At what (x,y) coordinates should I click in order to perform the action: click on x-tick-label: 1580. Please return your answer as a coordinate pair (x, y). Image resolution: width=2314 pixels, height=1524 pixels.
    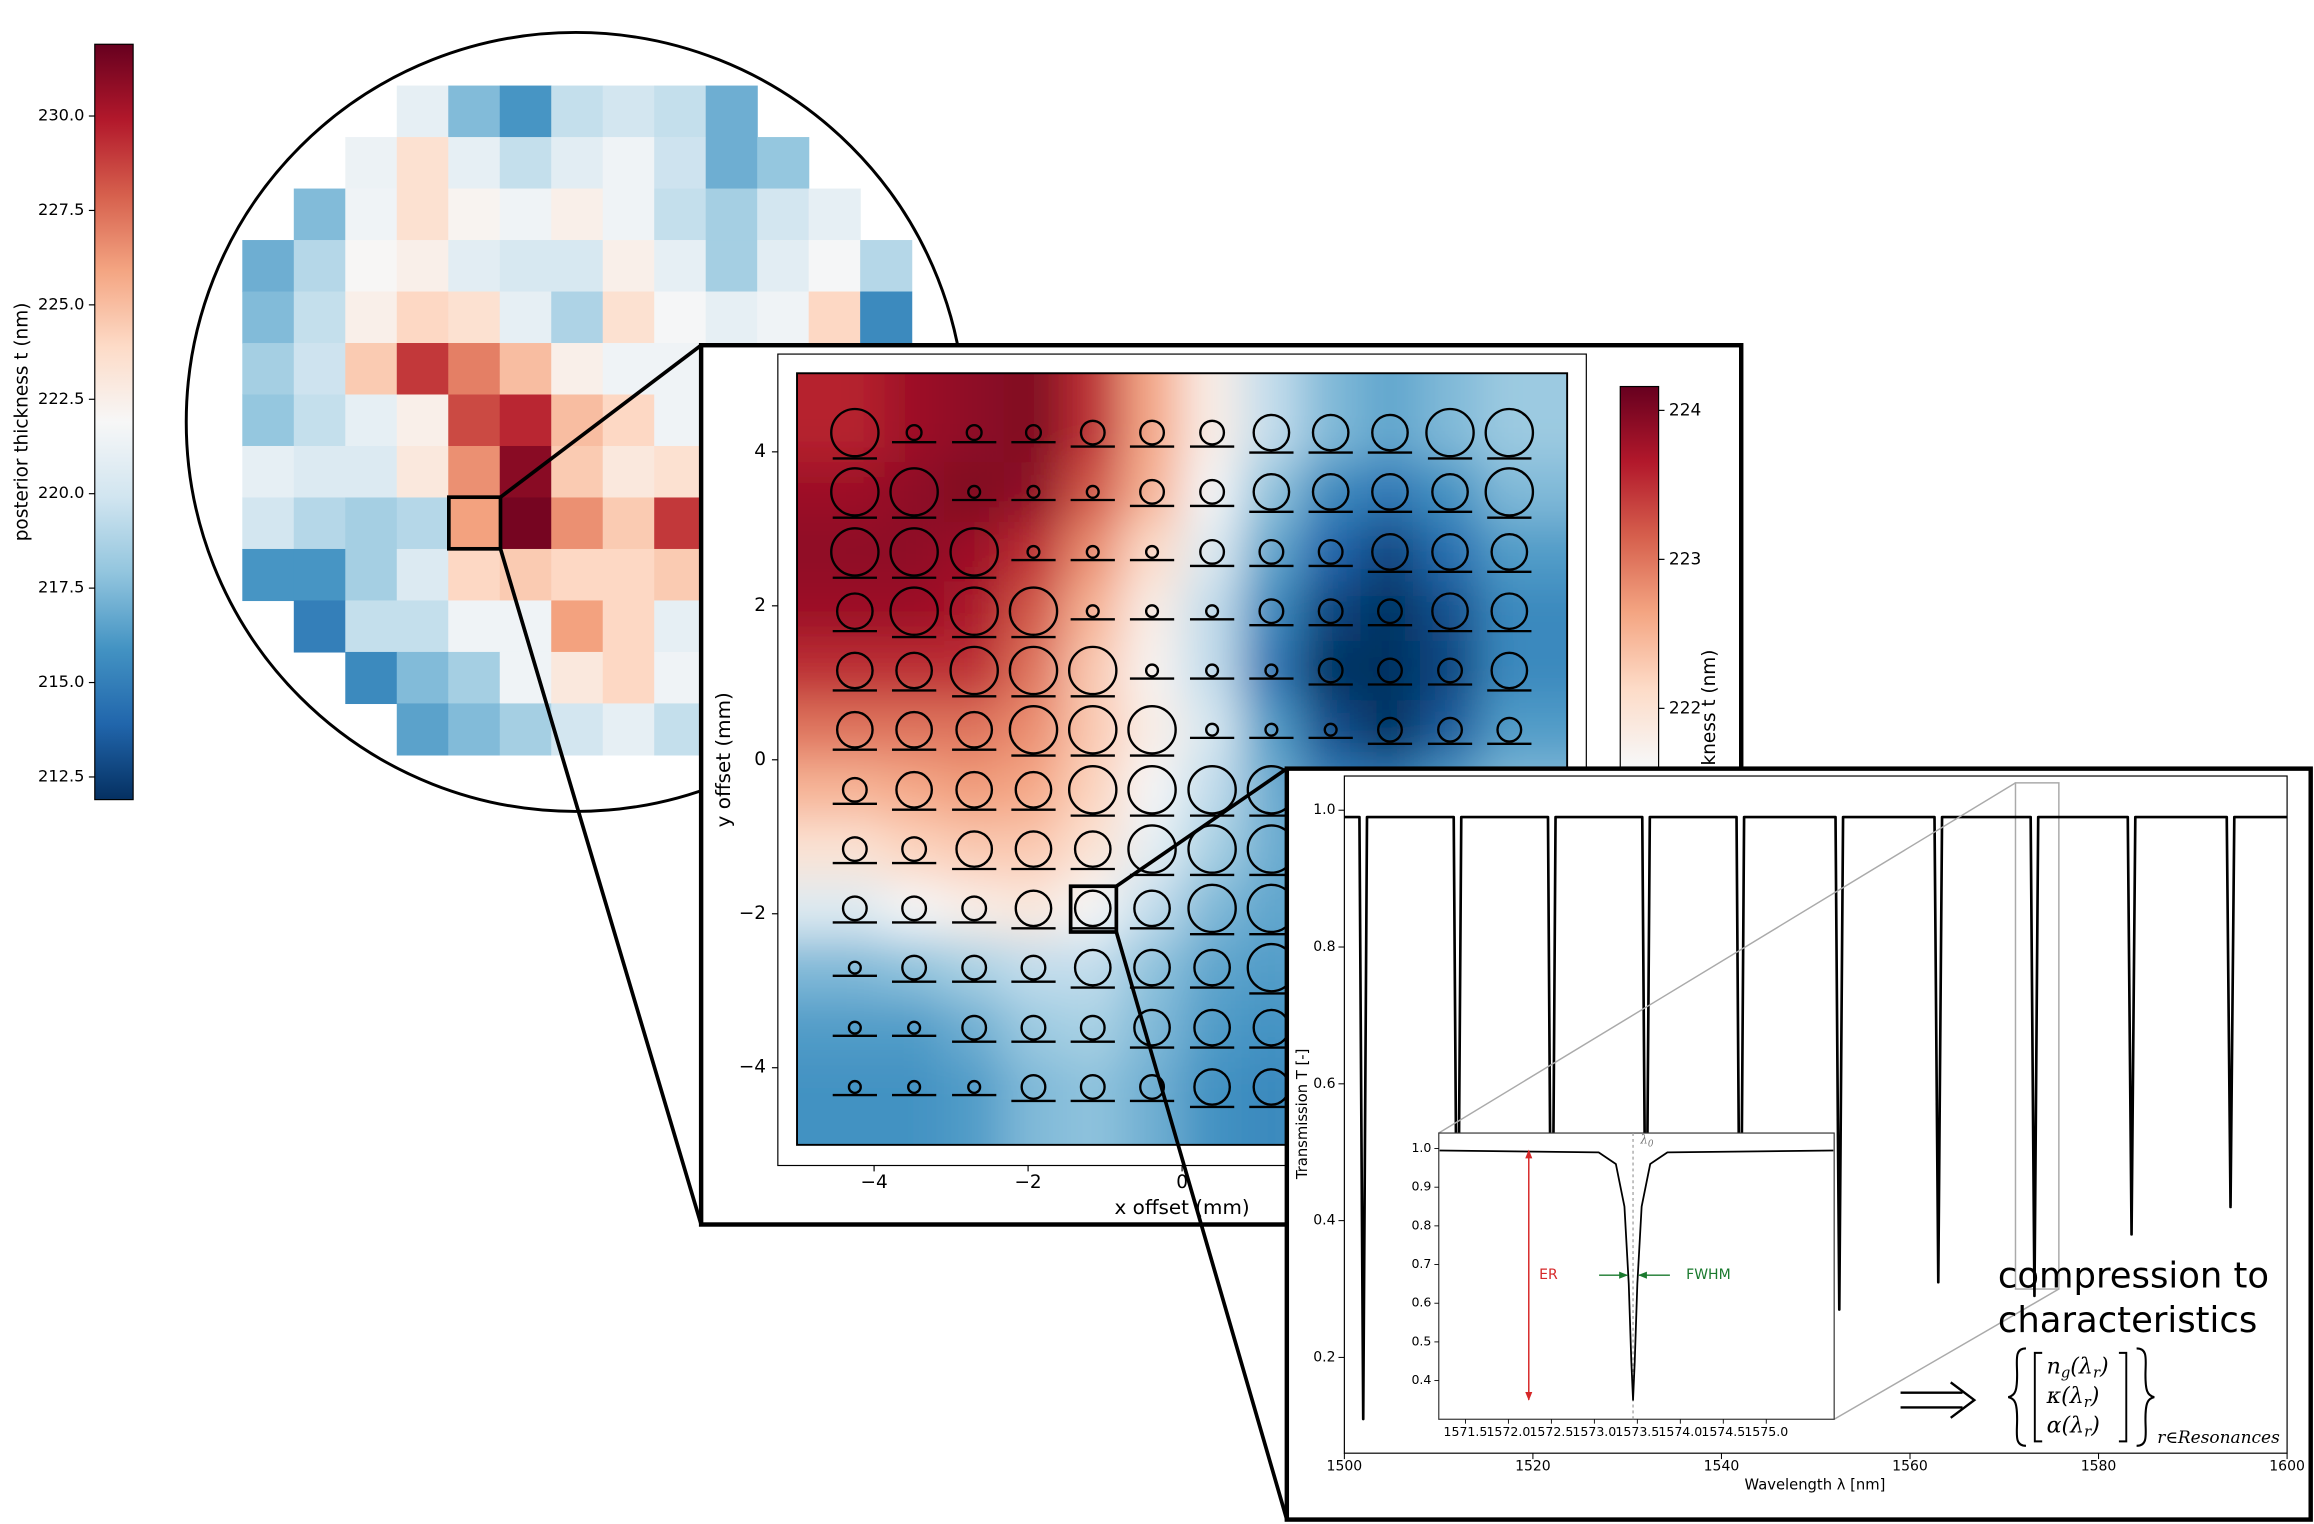
    Looking at the image, I should click on (2099, 1466).